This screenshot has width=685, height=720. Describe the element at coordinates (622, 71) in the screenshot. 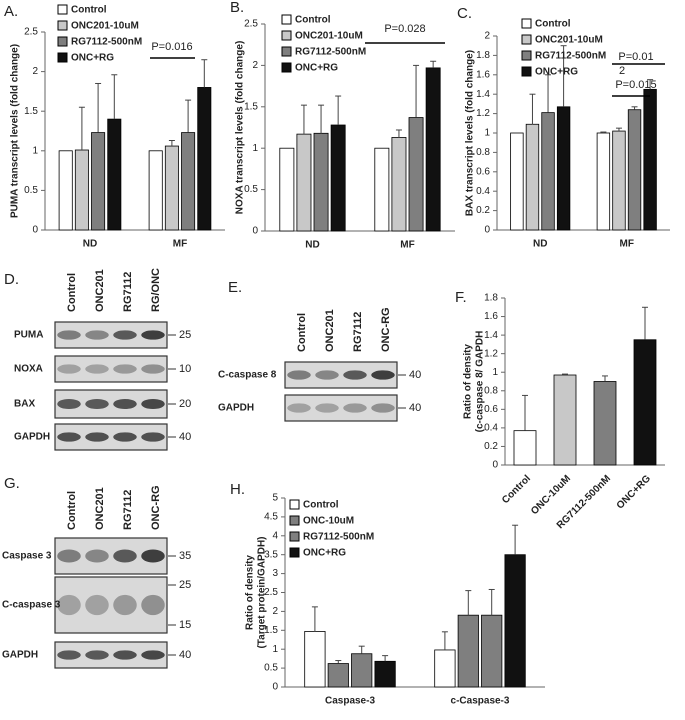

I see `annotation: 2` at that location.